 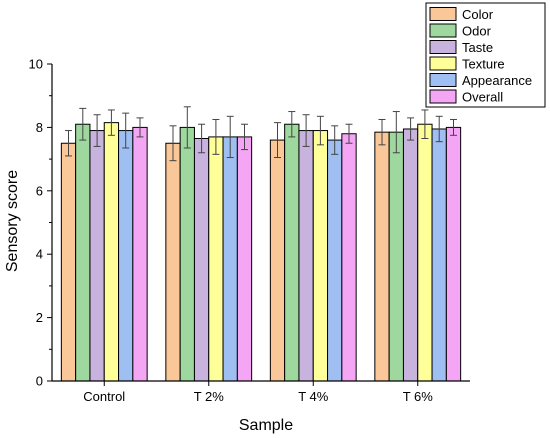 What do you see at coordinates (483, 64) in the screenshot?
I see `legend-label-texture: Texture` at bounding box center [483, 64].